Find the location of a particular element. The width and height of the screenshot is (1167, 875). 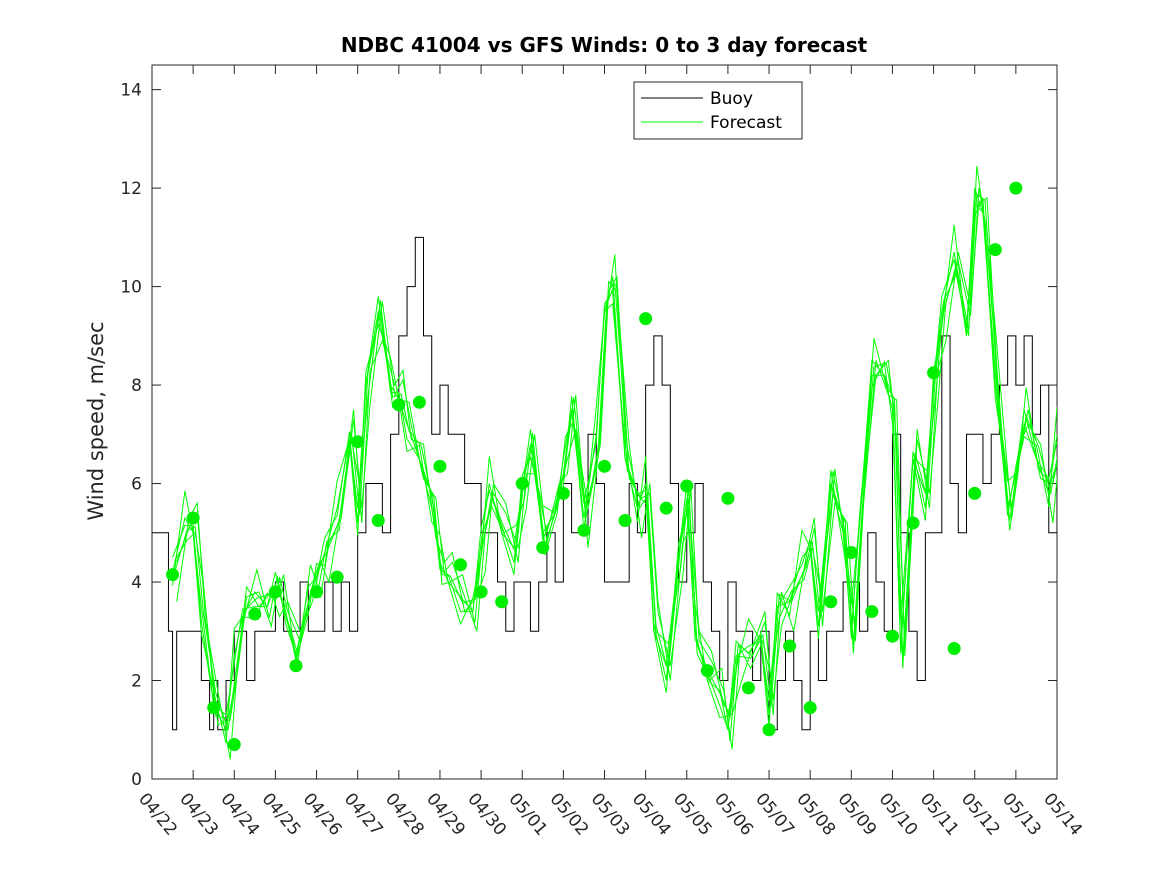

y-tick-label: 4 is located at coordinates (136, 583).